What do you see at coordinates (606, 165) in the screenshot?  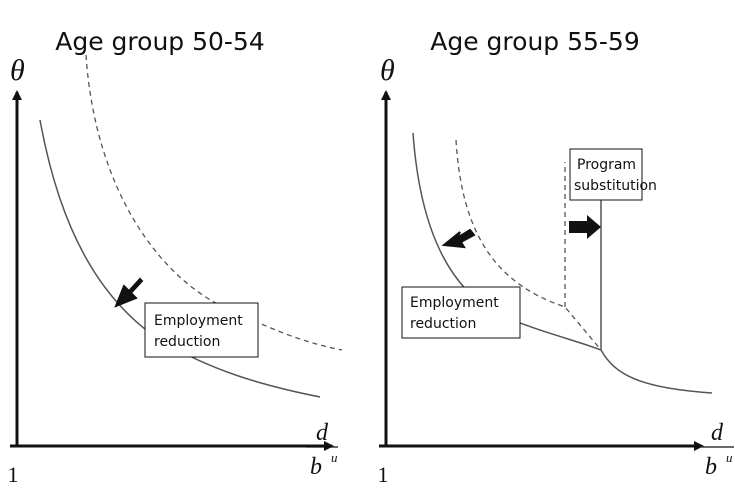 I see `annotation-text: Program` at bounding box center [606, 165].